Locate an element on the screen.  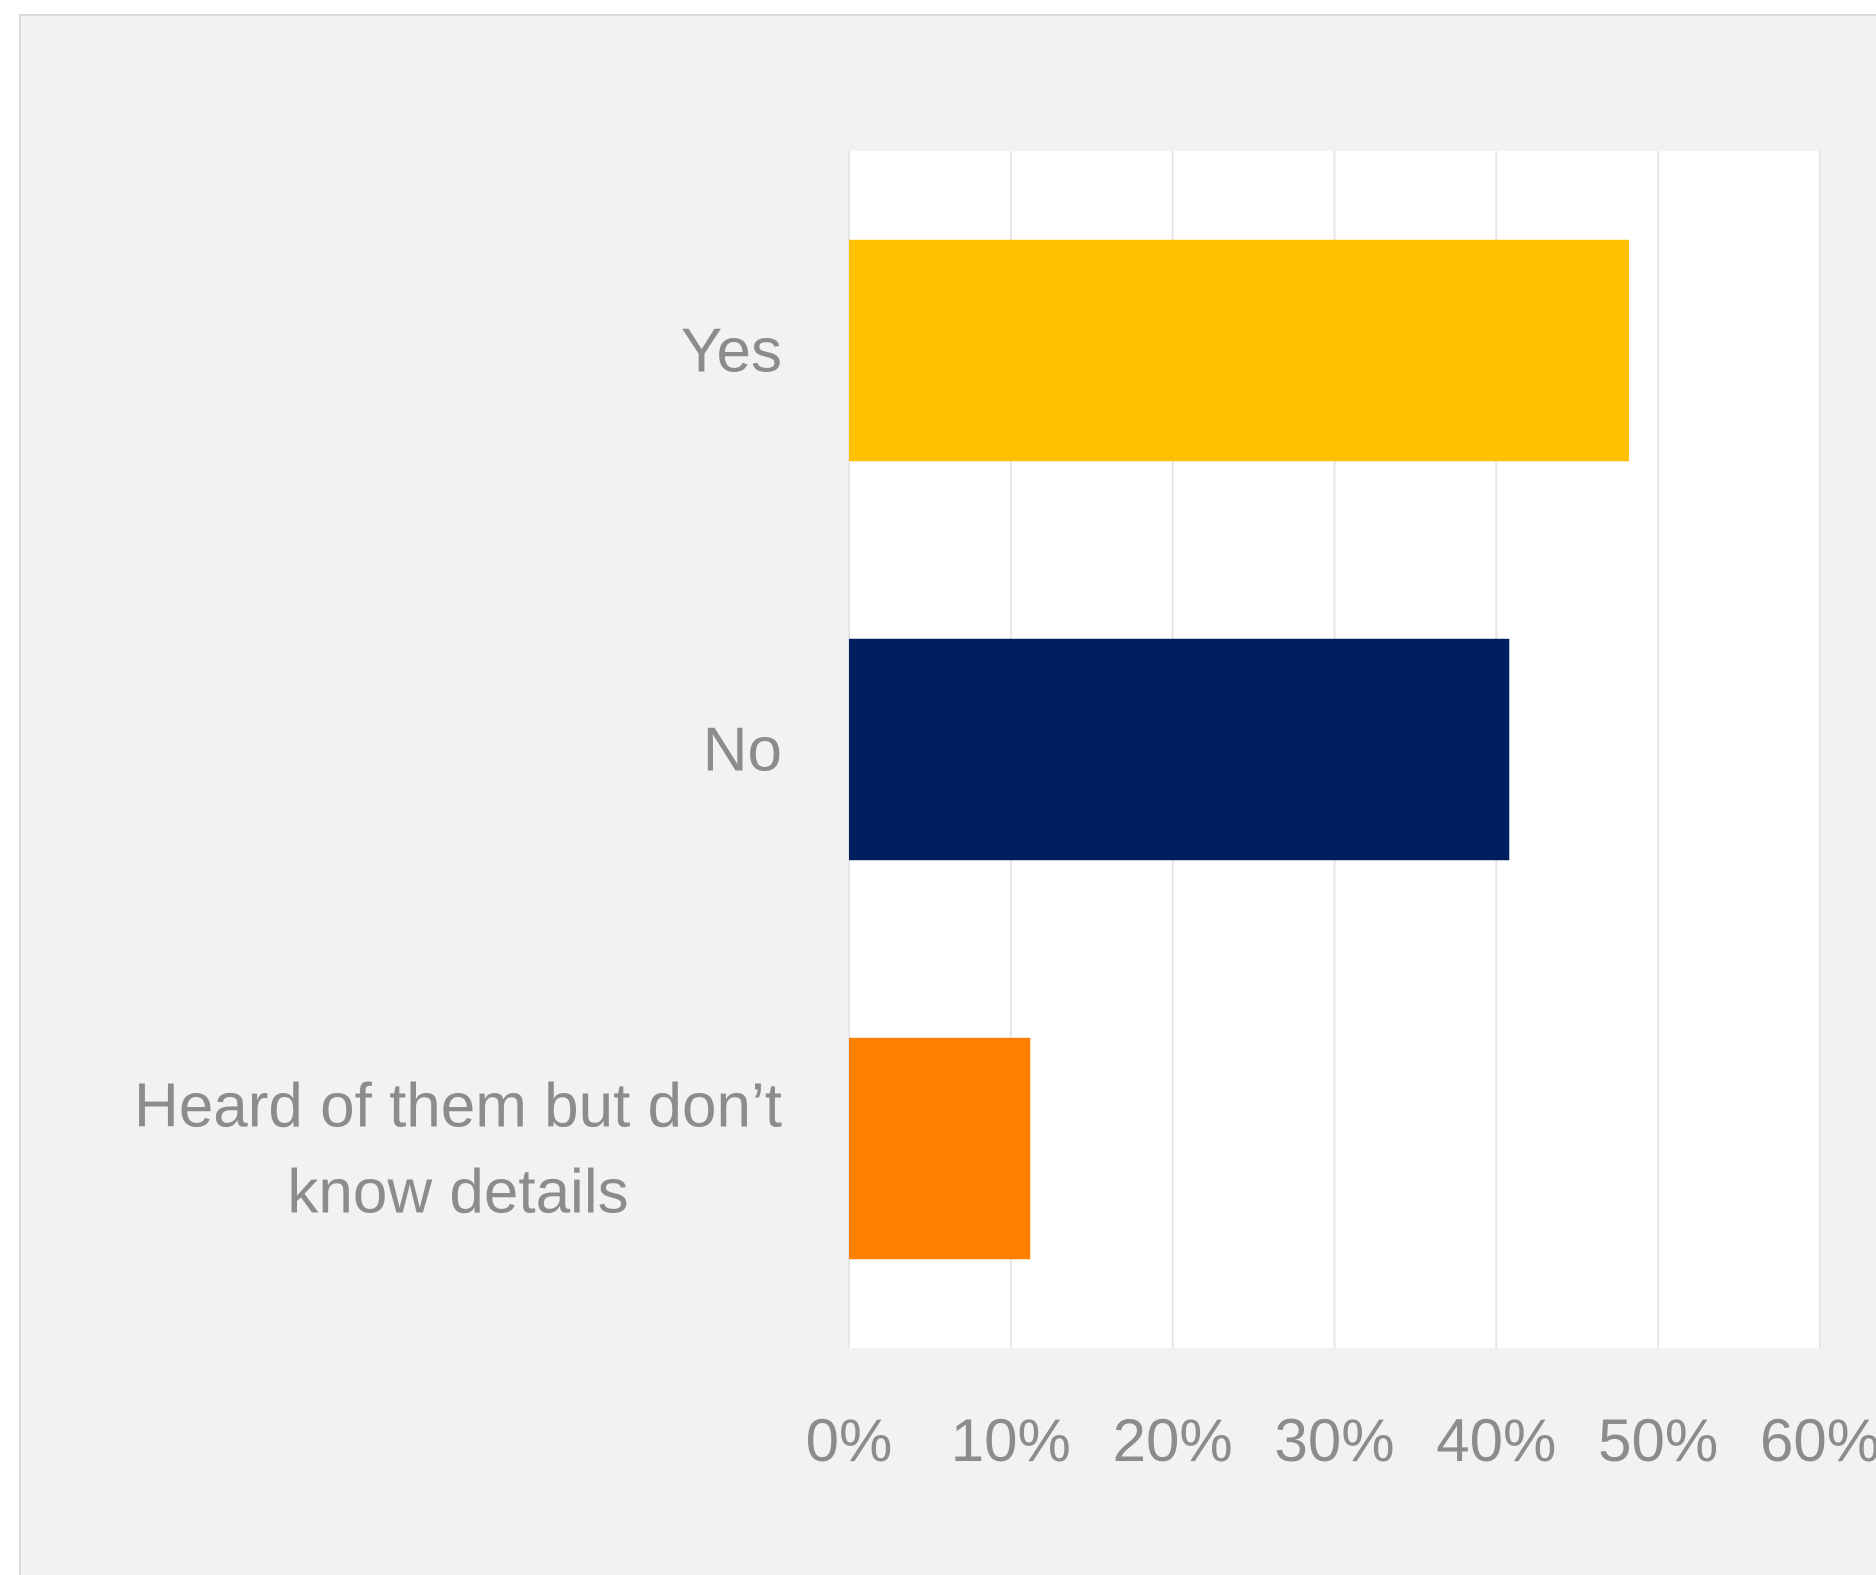
x-tick-label: 50% is located at coordinates (1658, 1440).